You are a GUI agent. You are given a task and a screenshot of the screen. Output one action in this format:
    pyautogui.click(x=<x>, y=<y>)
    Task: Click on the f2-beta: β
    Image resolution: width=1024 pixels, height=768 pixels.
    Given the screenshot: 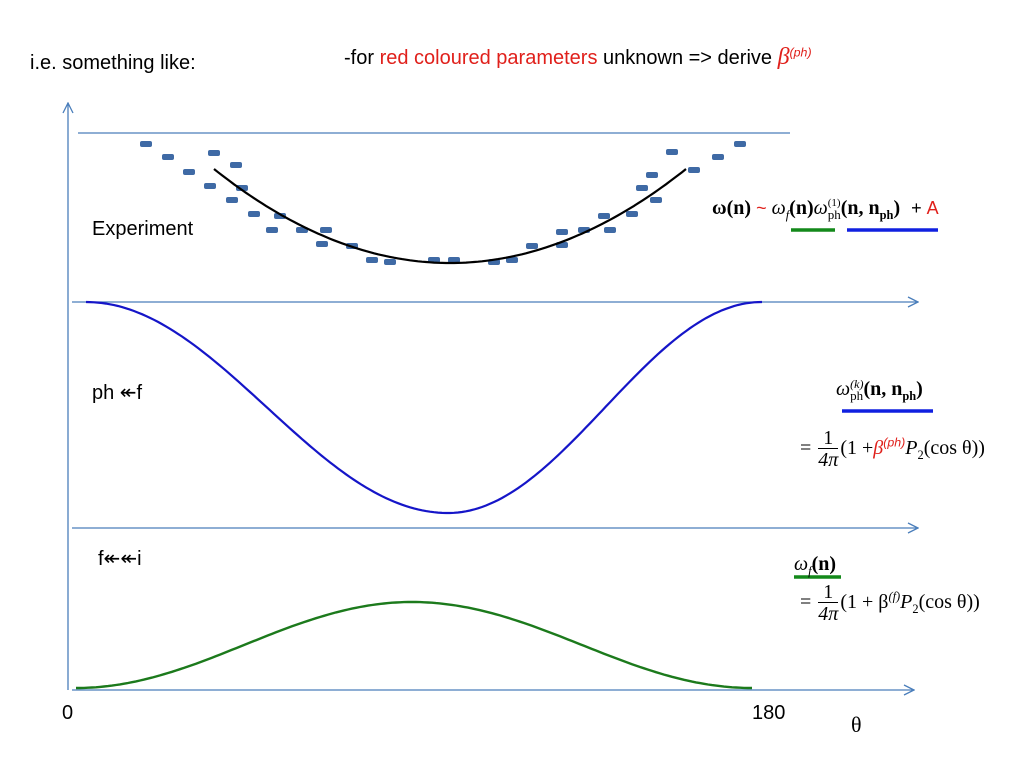 What is the action you would take?
    pyautogui.click(x=878, y=448)
    